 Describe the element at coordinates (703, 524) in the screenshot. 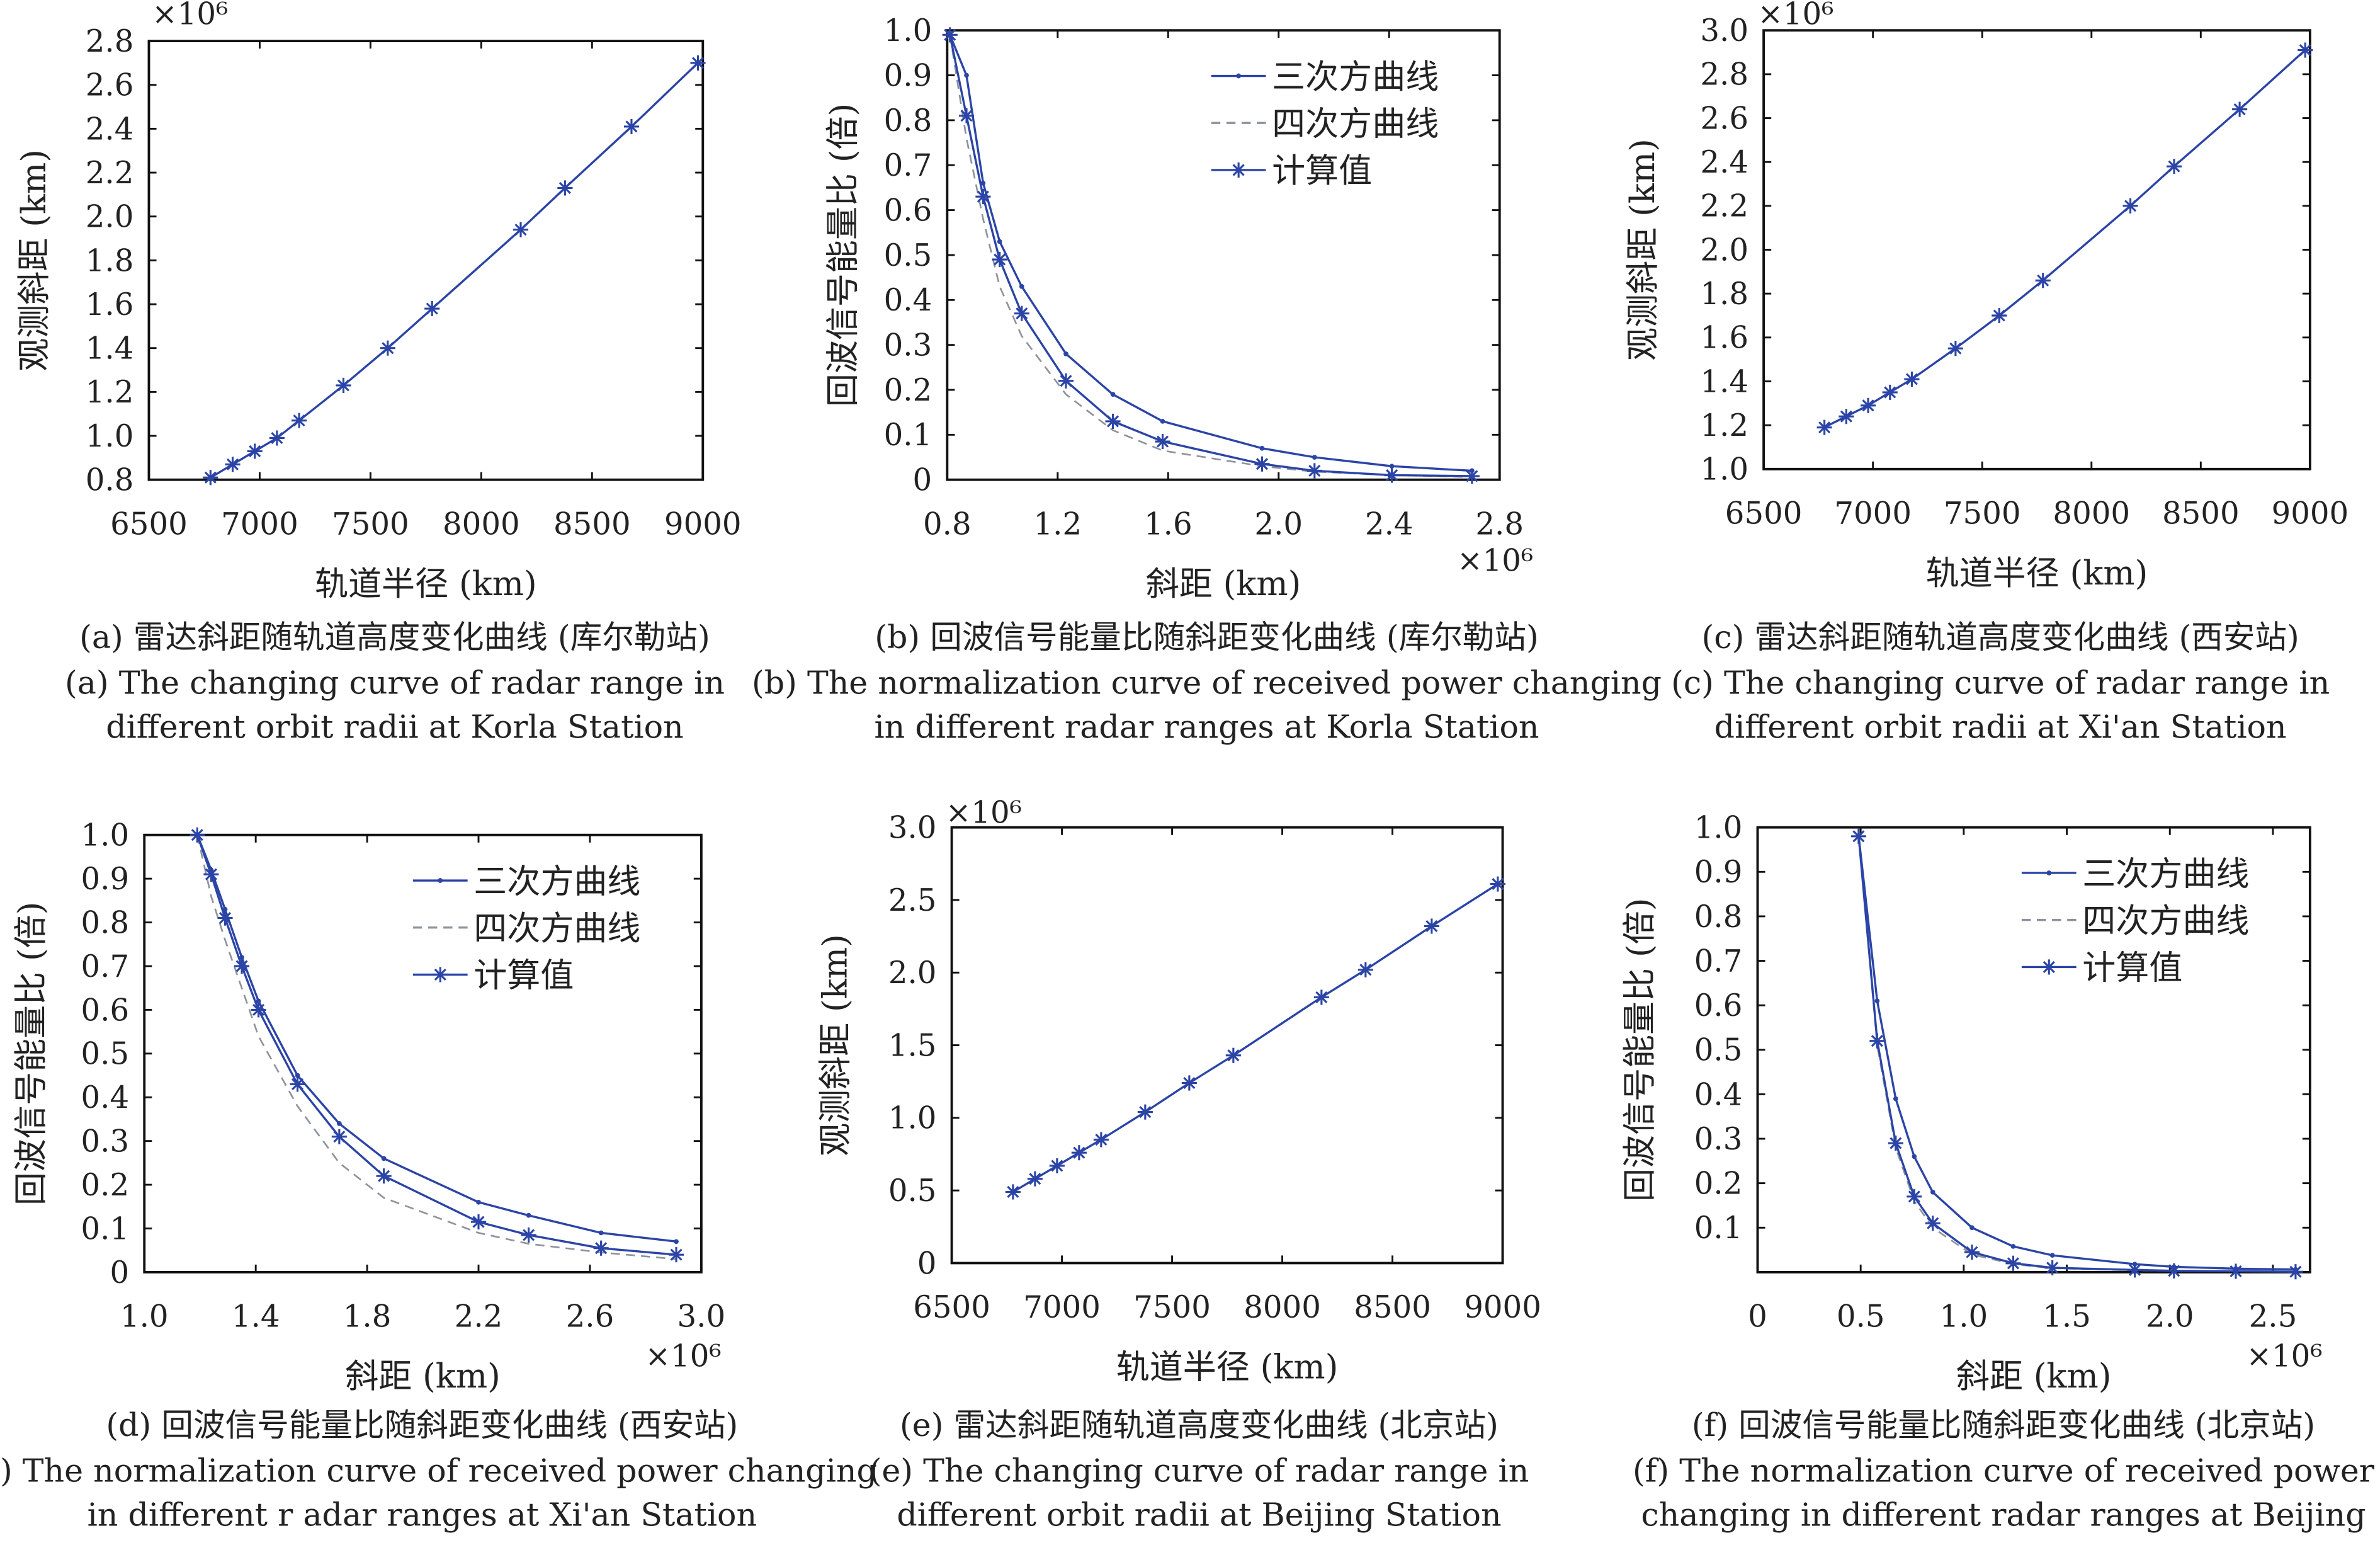

I see `x-tick-label: 9000` at that location.